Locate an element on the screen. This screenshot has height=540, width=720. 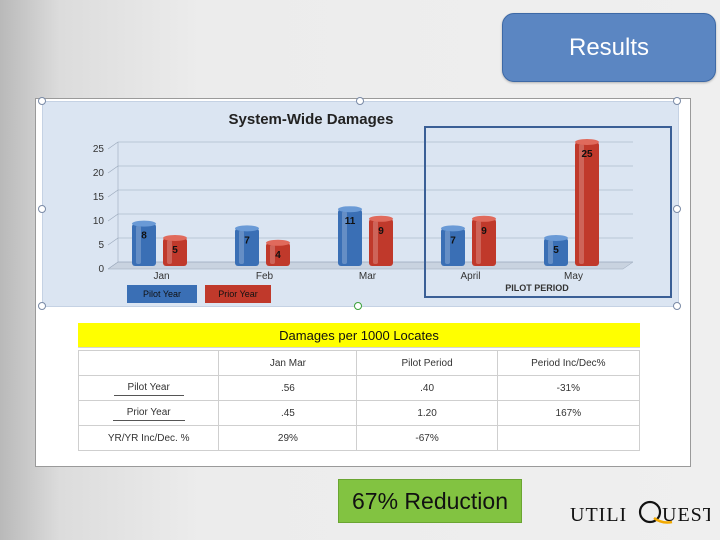
row-label-pilot-year: Pilot Year is located at coordinates (148, 388).